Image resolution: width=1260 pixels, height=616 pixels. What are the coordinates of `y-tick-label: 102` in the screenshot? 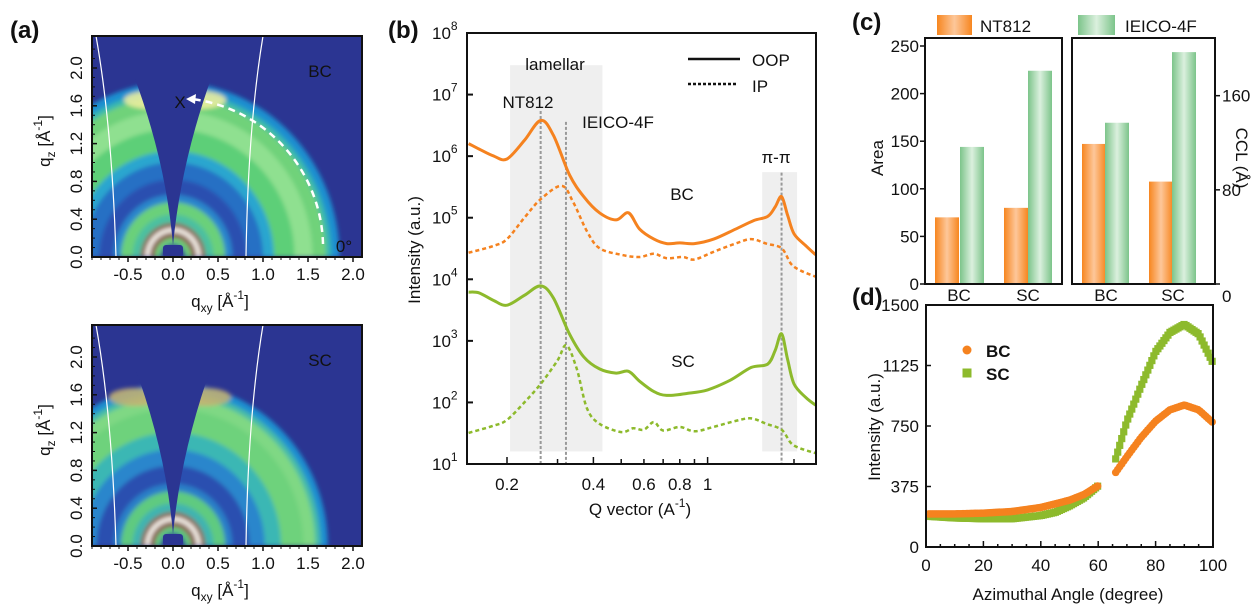 It's located at (445, 400).